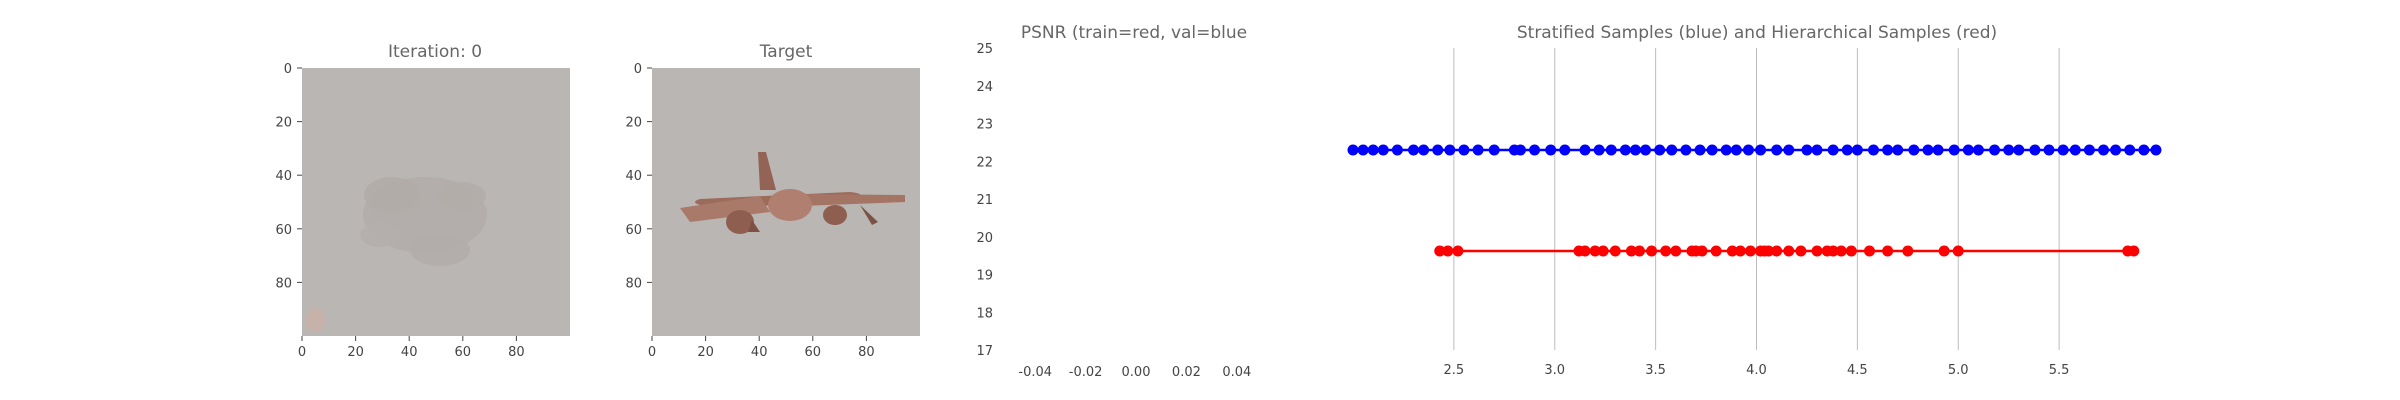 The width and height of the screenshot is (2400, 400). I want to click on psnr-x-tick-label: 0.02, so click(1186, 372).